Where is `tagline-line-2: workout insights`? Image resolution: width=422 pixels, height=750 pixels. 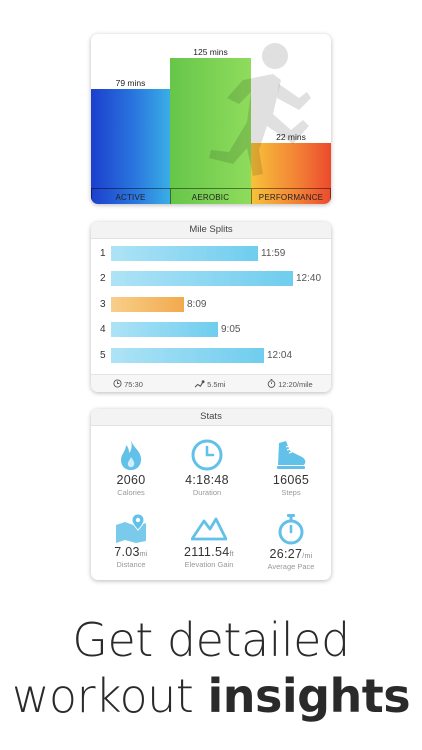 tagline-line-2: workout insights is located at coordinates (211, 696).